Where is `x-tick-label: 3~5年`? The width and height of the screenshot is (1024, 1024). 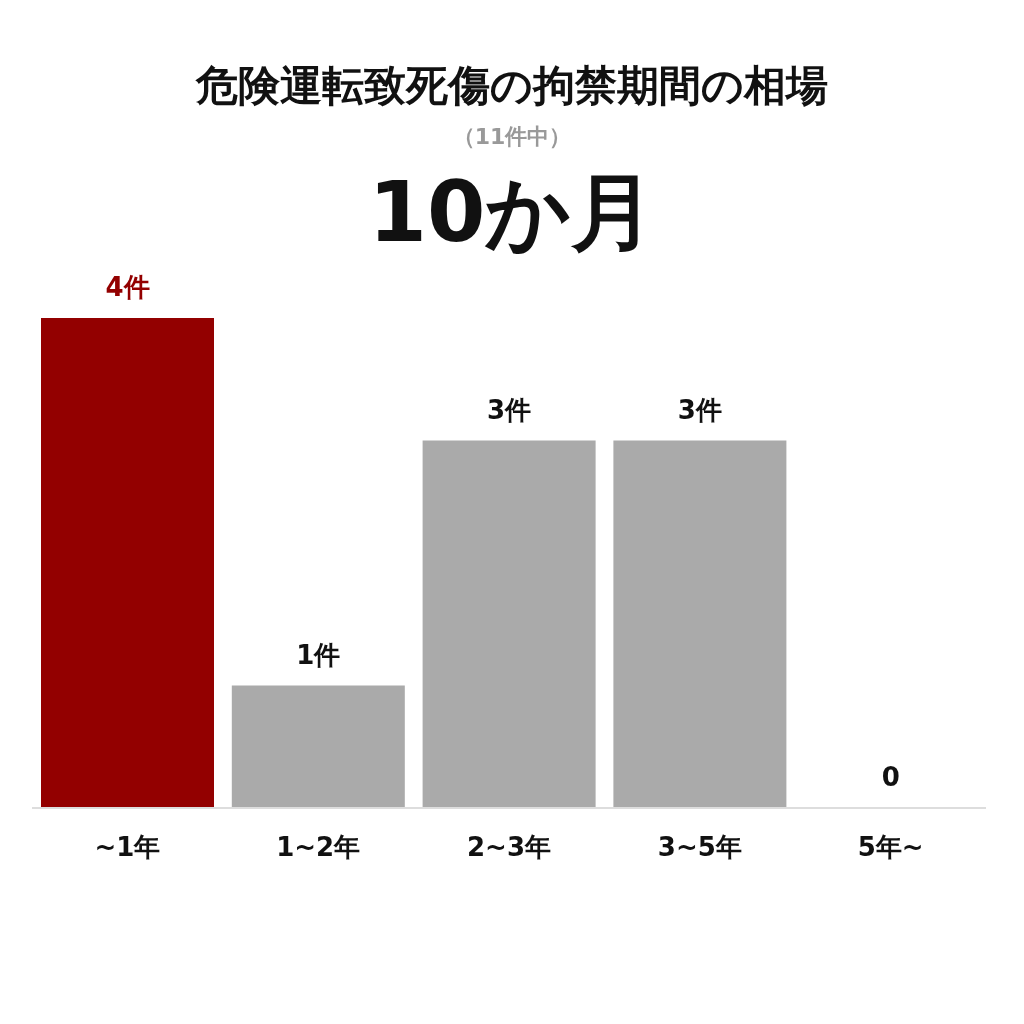 x-tick-label: 3~5年 is located at coordinates (699, 847).